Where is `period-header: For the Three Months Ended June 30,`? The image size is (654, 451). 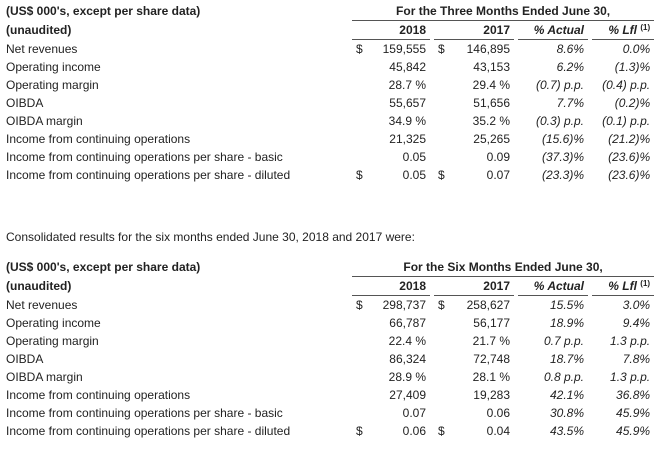 period-header: For the Three Months Ended June 30, is located at coordinates (503, 11).